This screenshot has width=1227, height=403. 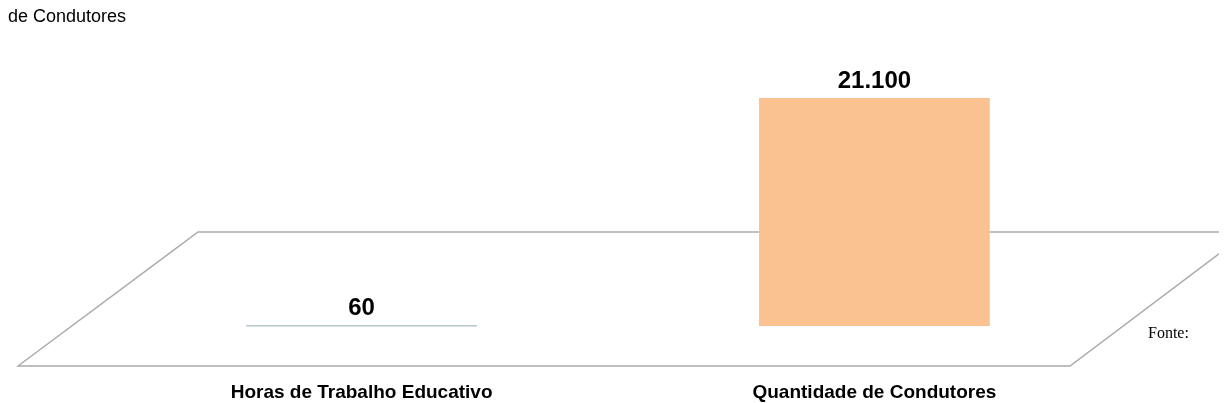 What do you see at coordinates (874, 79) in the screenshot?
I see `data-label: 21.100` at bounding box center [874, 79].